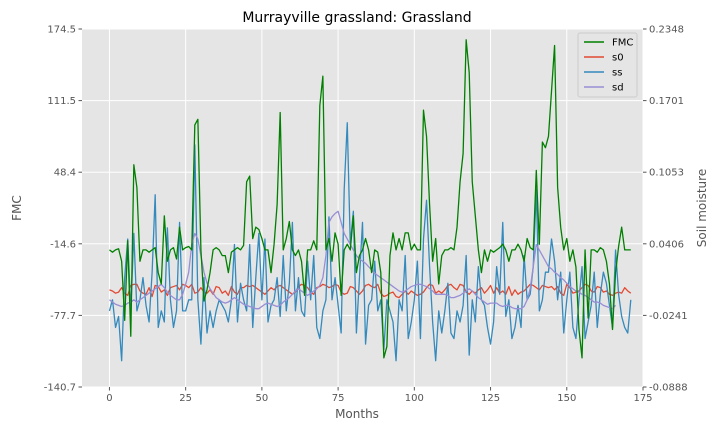  Describe the element at coordinates (65, 173) in the screenshot. I see `y-left-tick-label: 48.4` at that location.